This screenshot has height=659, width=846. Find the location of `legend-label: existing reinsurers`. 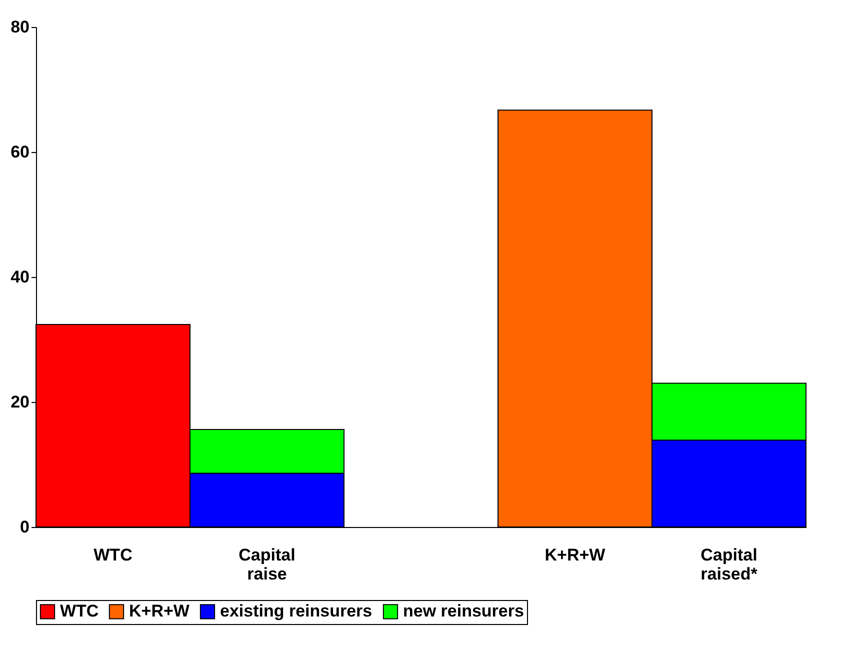

legend-label: existing reinsurers is located at coordinates (296, 611).